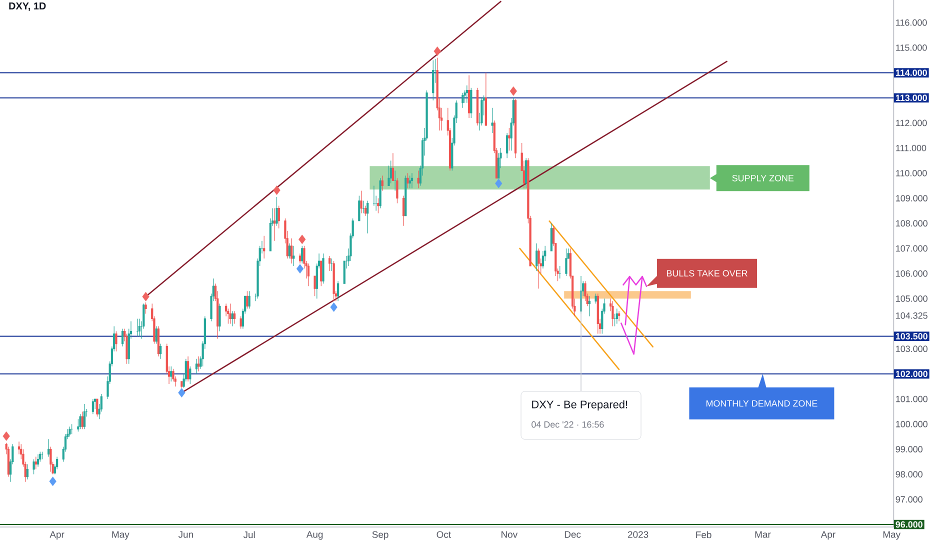 The height and width of the screenshot is (550, 932). Describe the element at coordinates (249, 534) in the screenshot. I see `x-tick-label: Jul` at that location.